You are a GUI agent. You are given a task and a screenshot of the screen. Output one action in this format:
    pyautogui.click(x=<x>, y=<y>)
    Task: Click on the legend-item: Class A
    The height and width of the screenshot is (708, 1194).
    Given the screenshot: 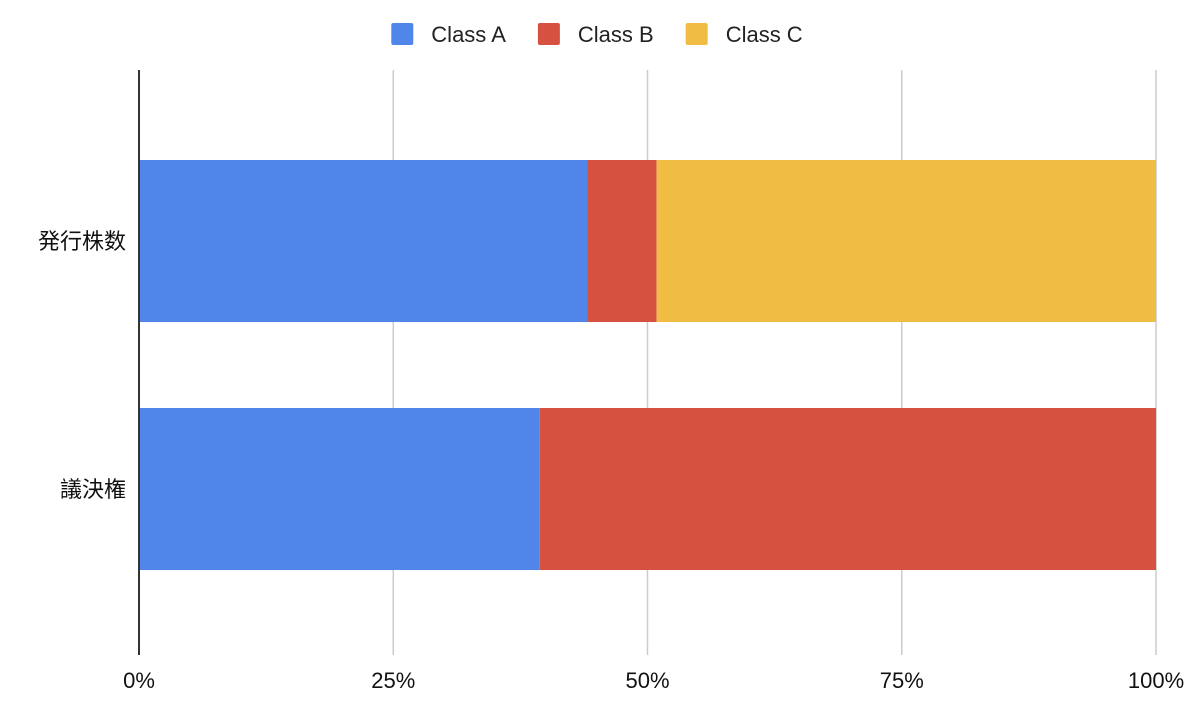 What is the action you would take?
    pyautogui.click(x=448, y=34)
    